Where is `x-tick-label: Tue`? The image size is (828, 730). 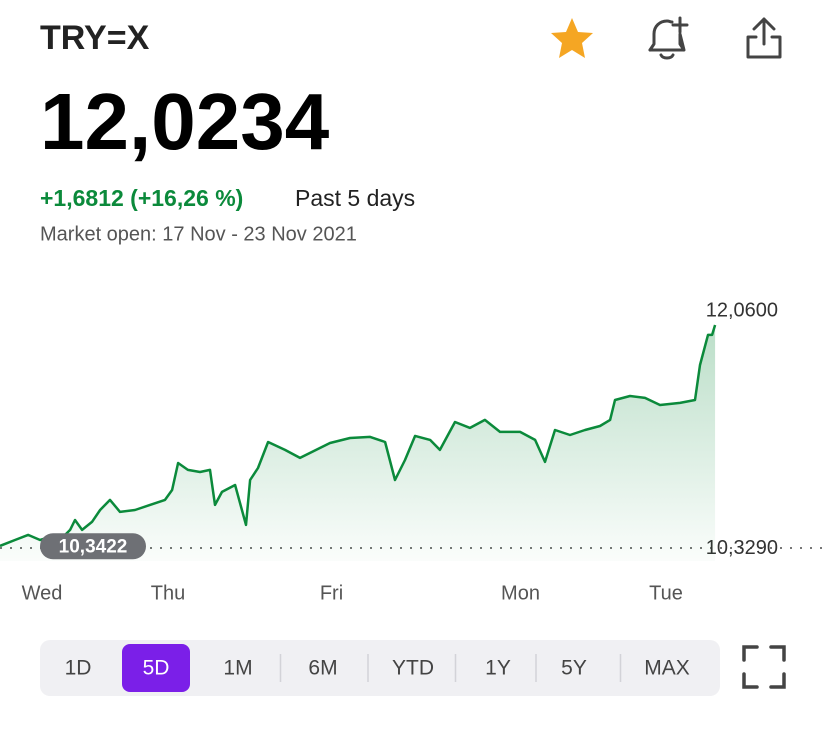 x-tick-label: Tue is located at coordinates (666, 593).